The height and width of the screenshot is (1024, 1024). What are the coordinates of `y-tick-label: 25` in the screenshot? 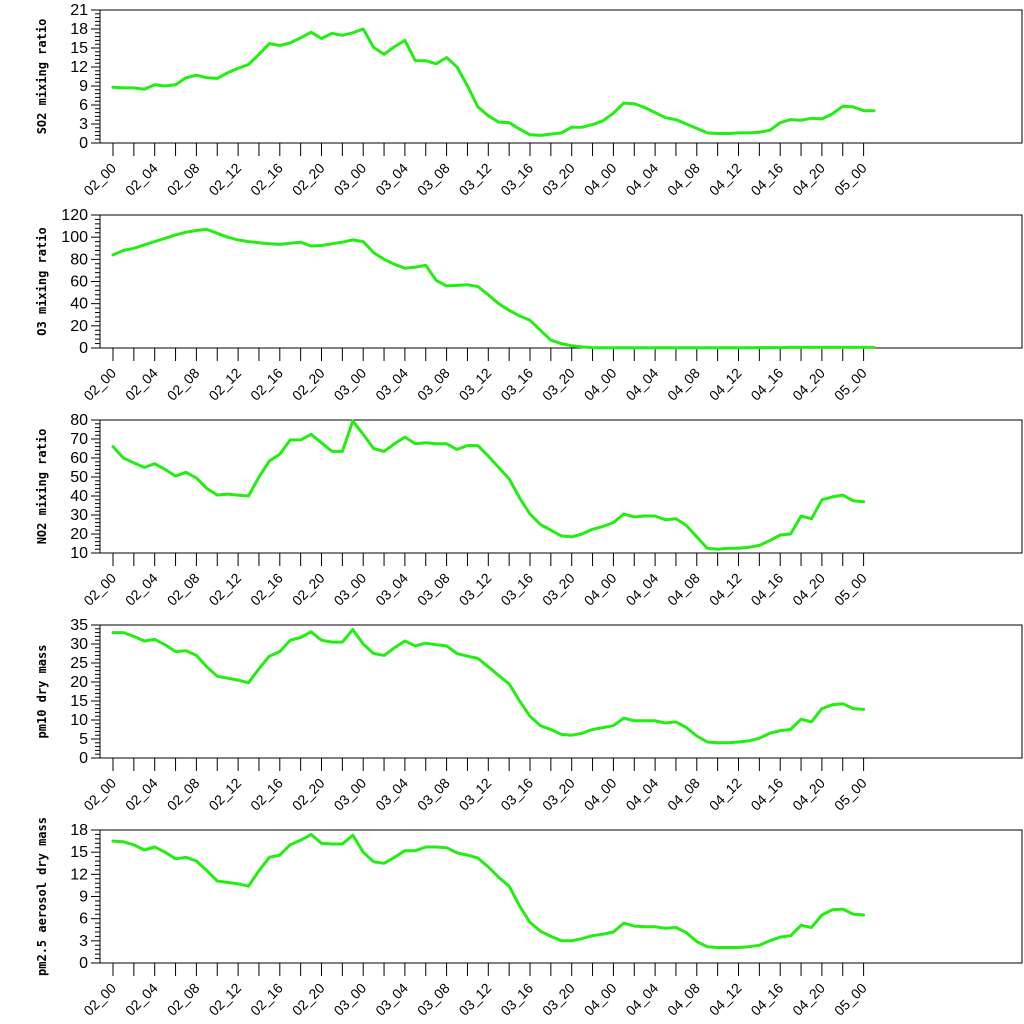 It's located at (79, 663).